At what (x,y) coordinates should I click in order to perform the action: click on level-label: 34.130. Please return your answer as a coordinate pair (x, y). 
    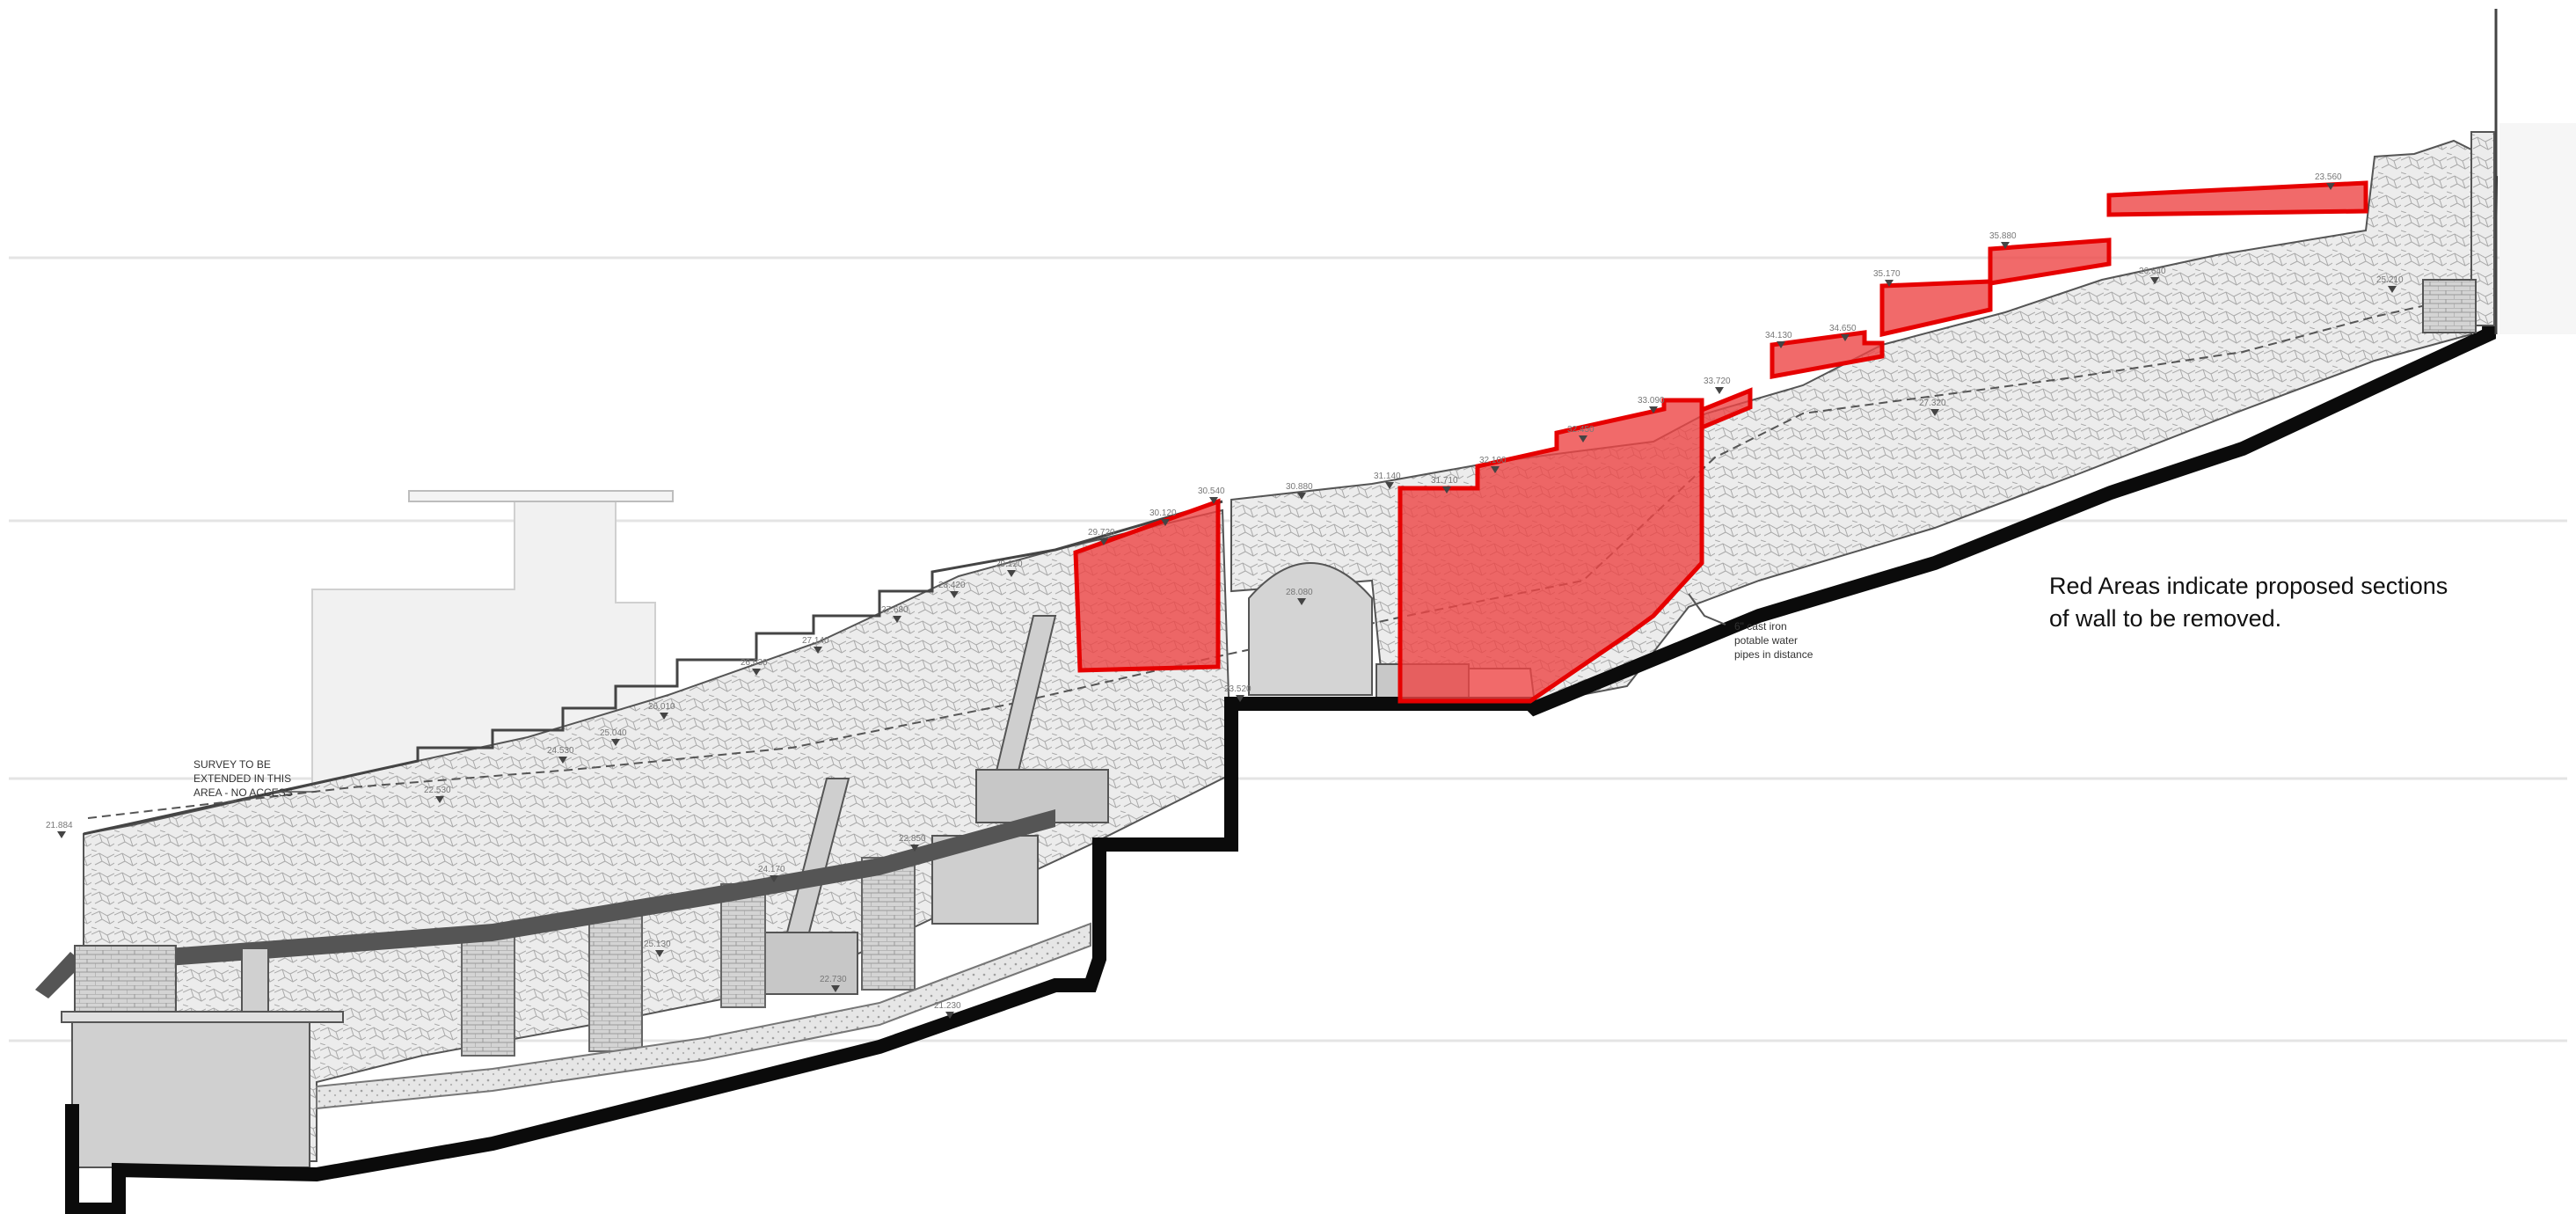
    Looking at the image, I should click on (1778, 335).